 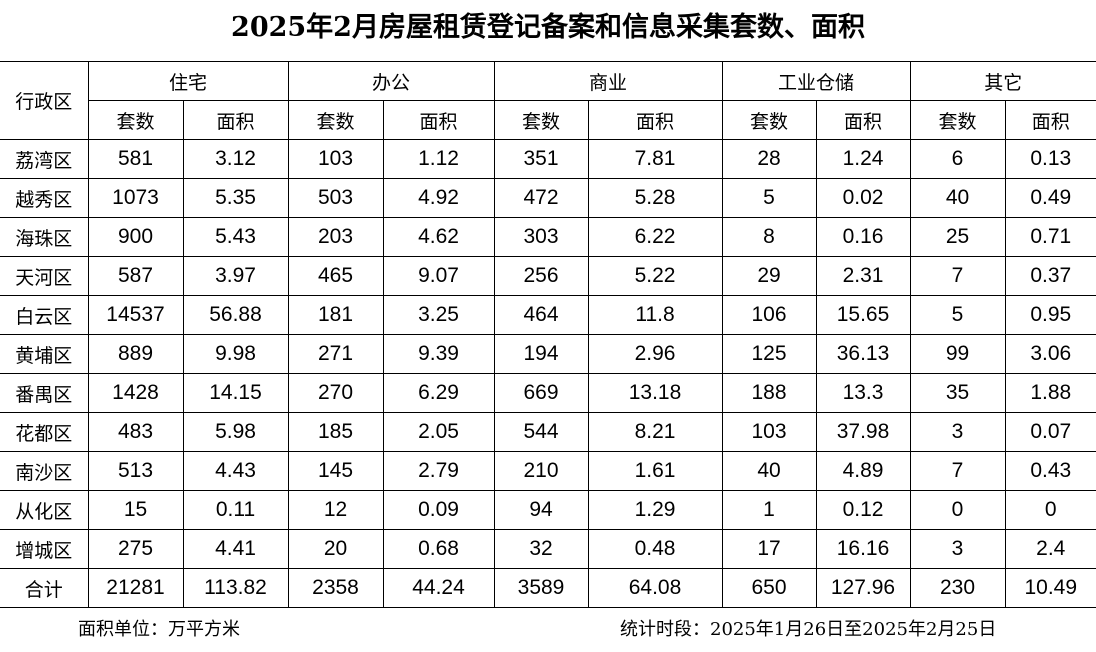 What do you see at coordinates (44, 549) in the screenshot?
I see `district-name: 增城区` at bounding box center [44, 549].